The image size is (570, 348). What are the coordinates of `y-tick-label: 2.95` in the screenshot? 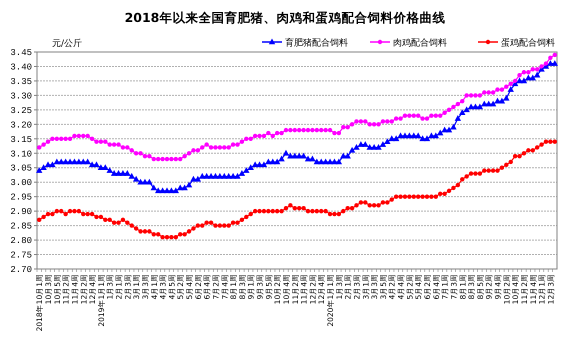 It's located at (21, 197).